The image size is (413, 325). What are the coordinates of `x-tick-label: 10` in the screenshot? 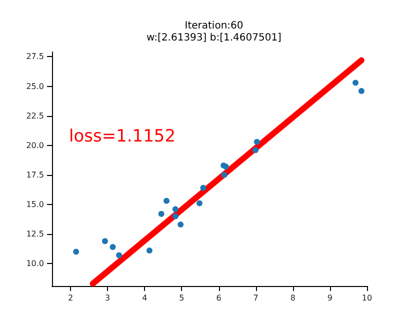 It's located at (367, 298).